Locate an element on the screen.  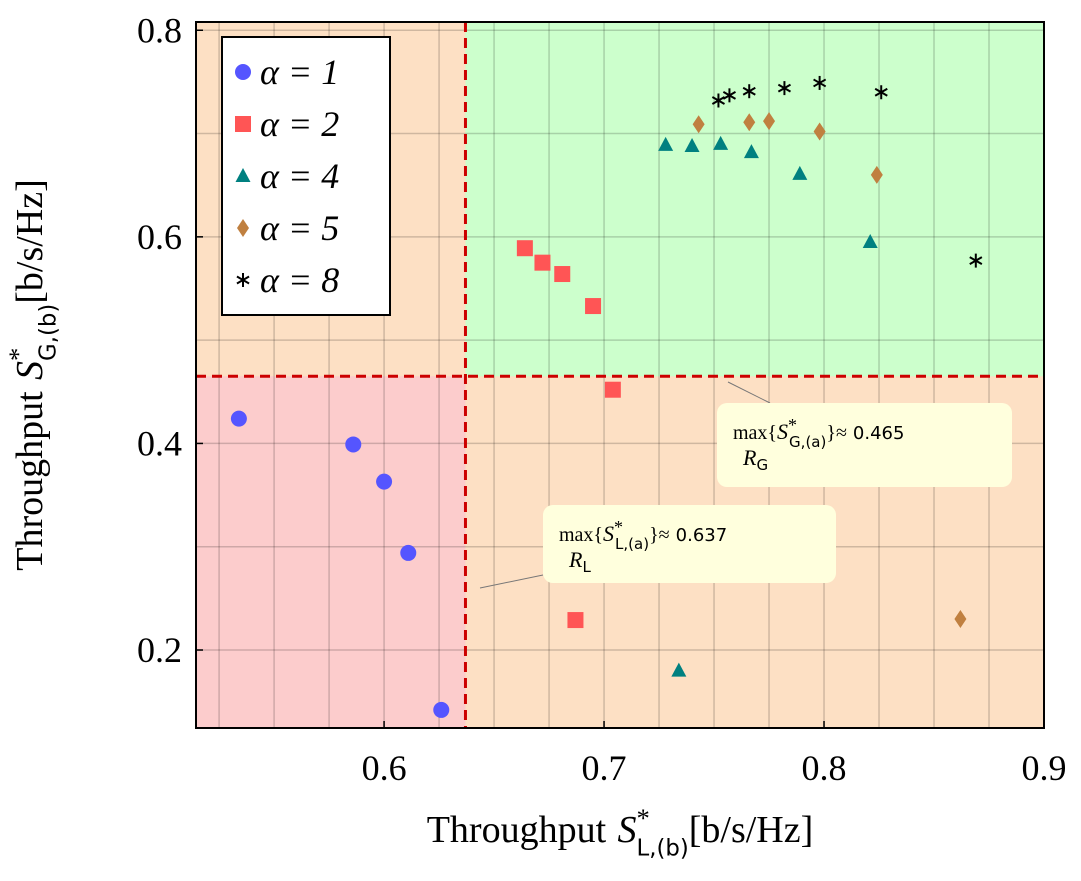
x-tick-label: 0.7 is located at coordinates (604, 768).